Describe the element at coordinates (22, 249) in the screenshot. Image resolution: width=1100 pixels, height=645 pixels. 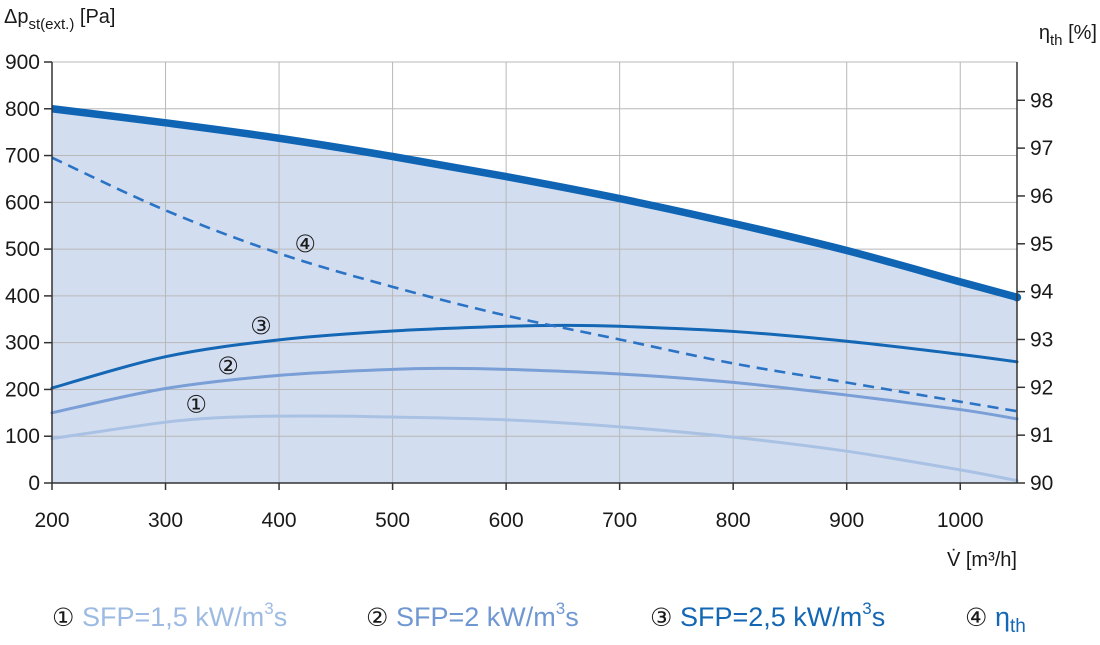
I see `left-tick-label: 500` at that location.